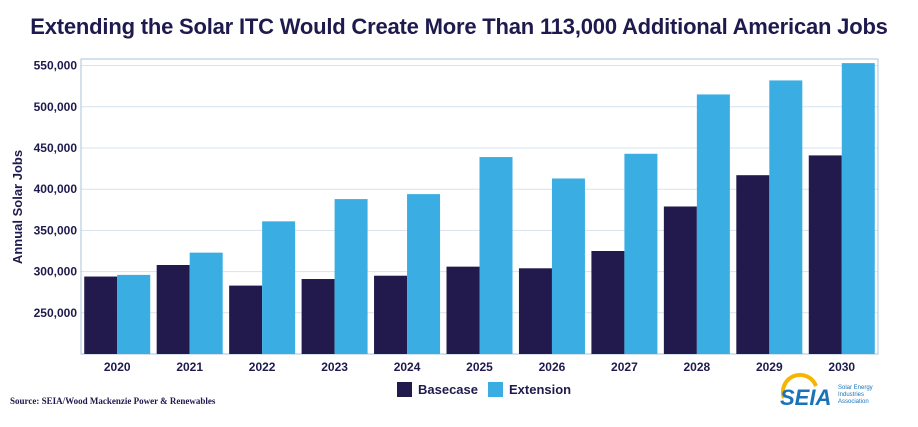 This screenshot has width=918, height=427. I want to click on bar-extension-2027, so click(641, 253).